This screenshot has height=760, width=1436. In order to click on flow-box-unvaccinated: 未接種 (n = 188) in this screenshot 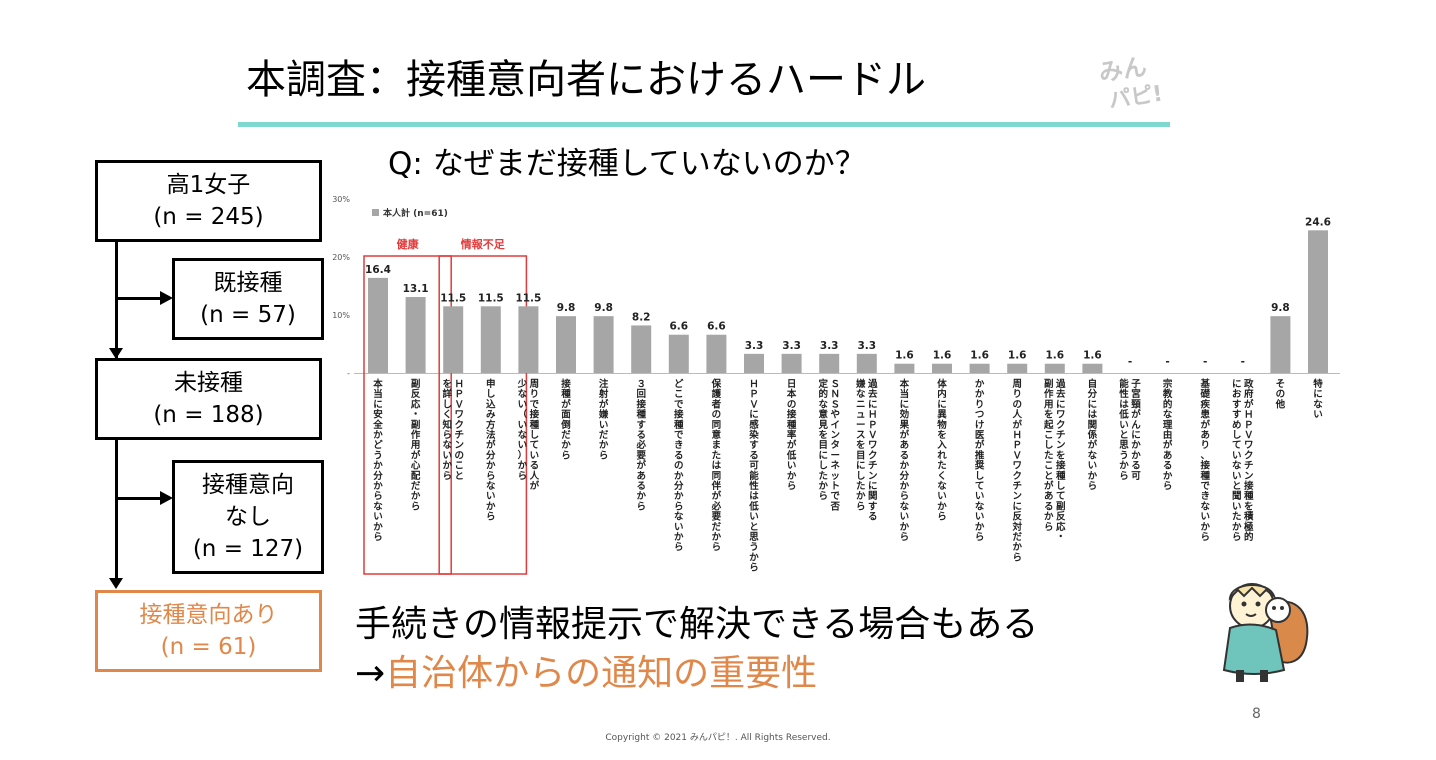, I will do `click(208, 399)`.